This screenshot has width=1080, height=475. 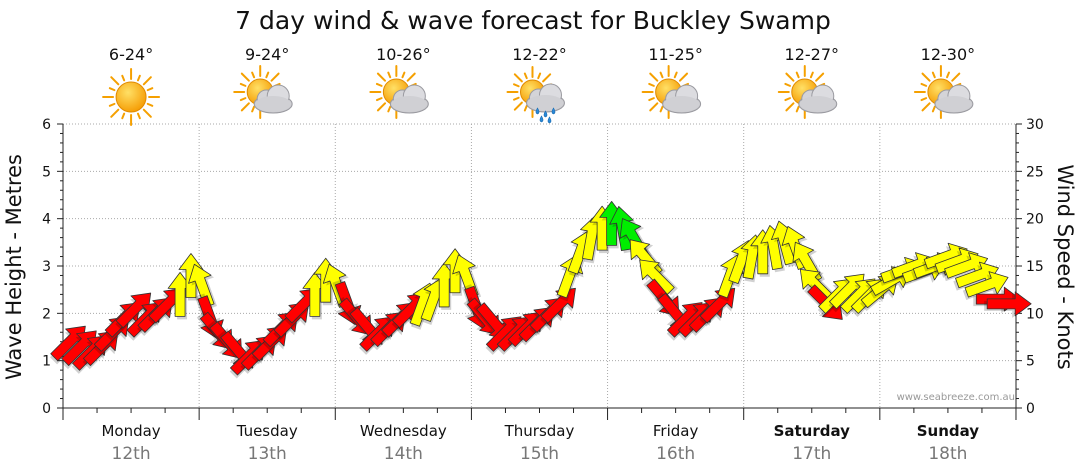 What do you see at coordinates (46, 125) in the screenshot?
I see `left-tick-label: 6` at bounding box center [46, 125].